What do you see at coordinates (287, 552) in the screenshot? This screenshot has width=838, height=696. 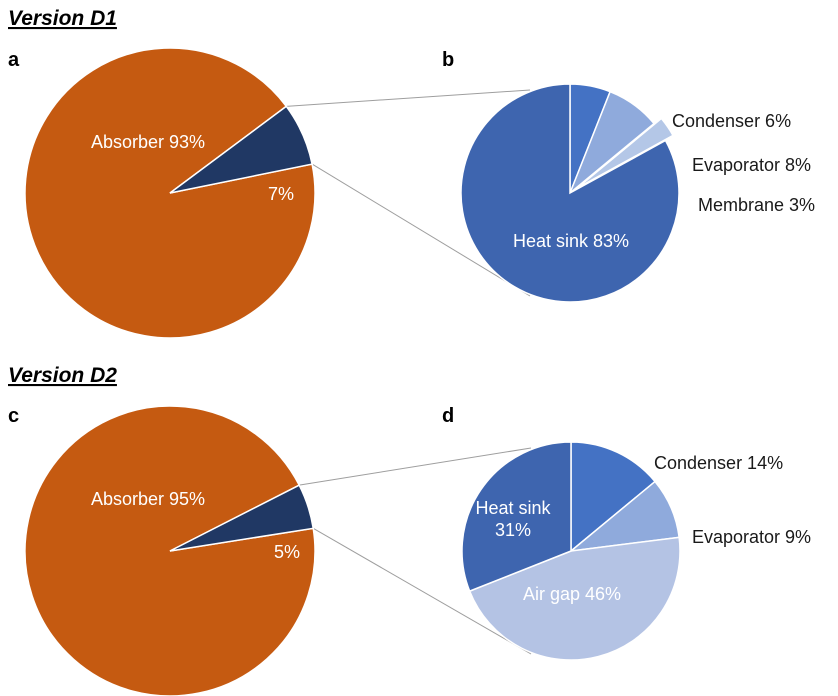 I see `pie-c-label-1: 5%` at bounding box center [287, 552].